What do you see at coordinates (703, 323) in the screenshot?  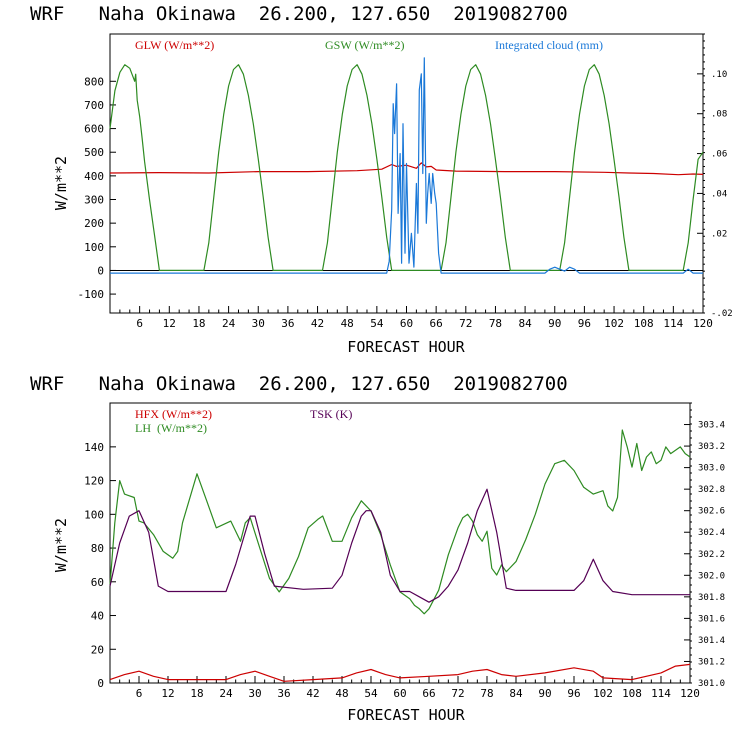 I see `x-tick-label: 120` at bounding box center [703, 323].